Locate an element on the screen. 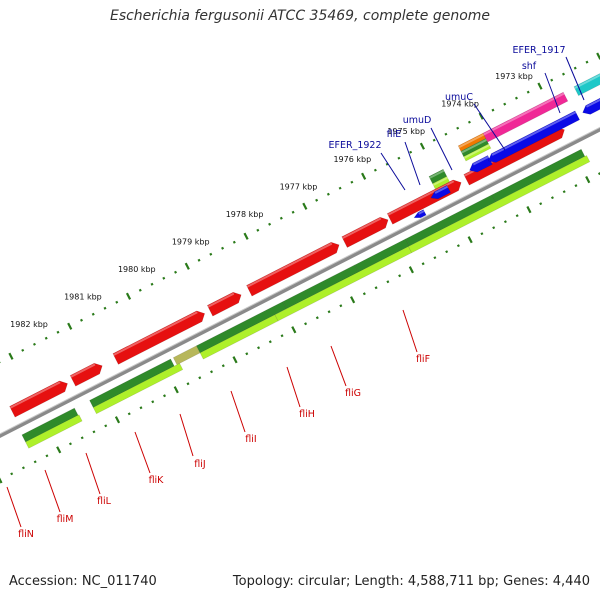 This screenshot has width=600, height=600. umuD-cds-shine is located at coordinates (480, 160).